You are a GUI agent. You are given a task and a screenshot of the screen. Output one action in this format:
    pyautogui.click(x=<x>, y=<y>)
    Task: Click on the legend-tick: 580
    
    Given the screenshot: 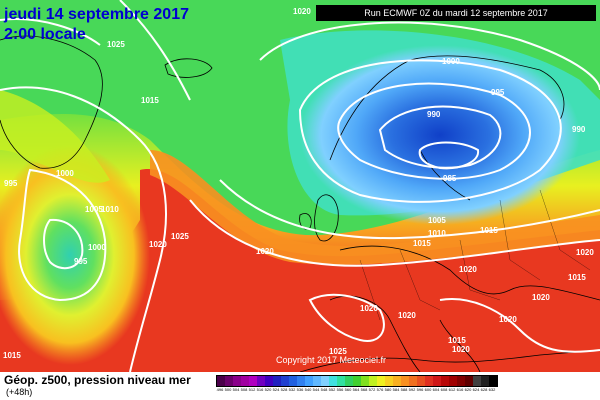 What is the action you would take?
    pyautogui.click(x=388, y=389)
    